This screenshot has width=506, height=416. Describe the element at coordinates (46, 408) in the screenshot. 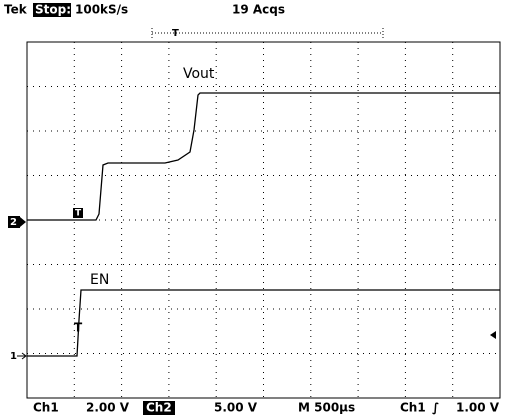

I see `ch1: Ch1` at that location.